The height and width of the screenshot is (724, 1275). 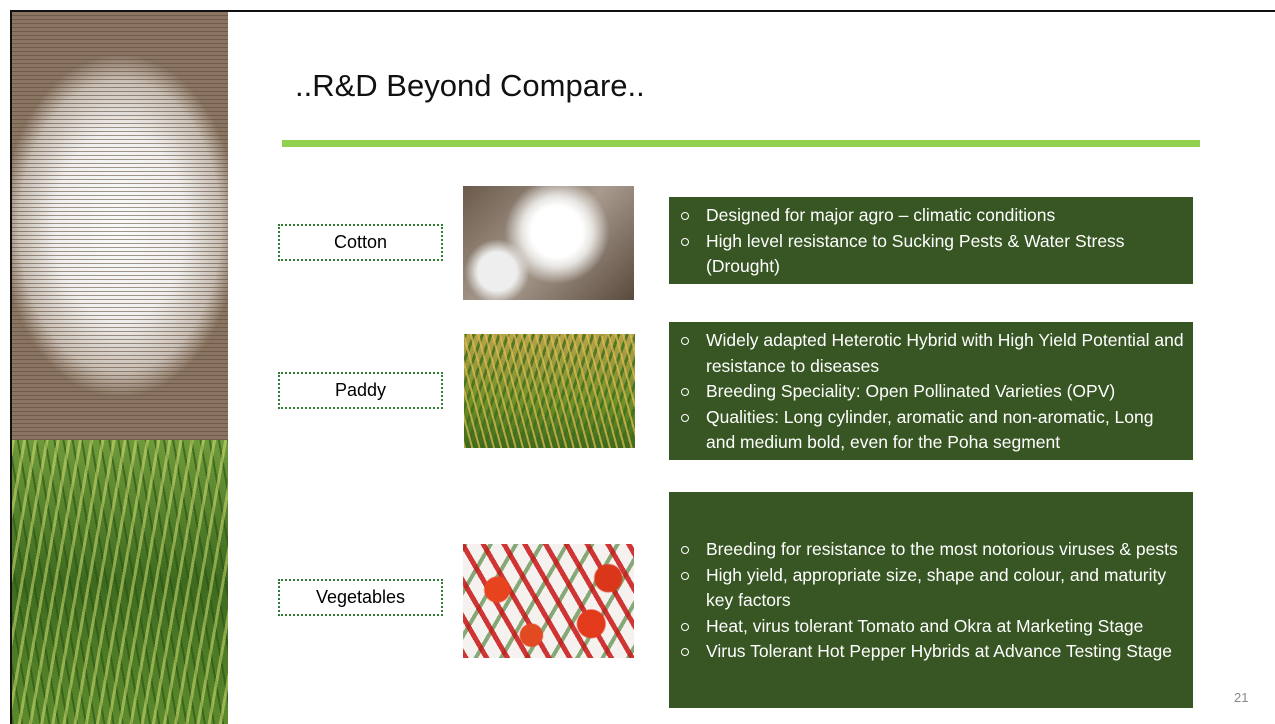 What do you see at coordinates (548, 601) in the screenshot?
I see `vegetables-image` at bounding box center [548, 601].